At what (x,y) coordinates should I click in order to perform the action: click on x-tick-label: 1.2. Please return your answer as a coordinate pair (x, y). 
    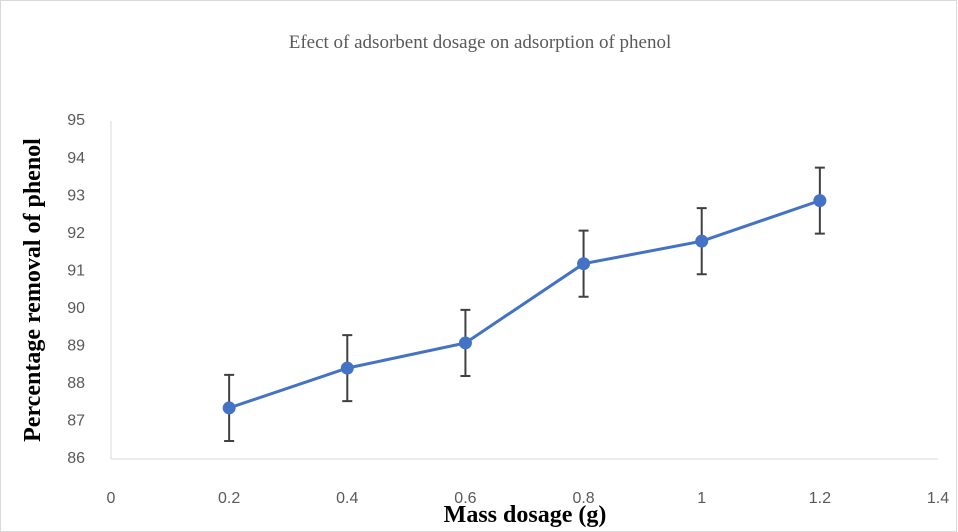
    Looking at the image, I should click on (820, 498).